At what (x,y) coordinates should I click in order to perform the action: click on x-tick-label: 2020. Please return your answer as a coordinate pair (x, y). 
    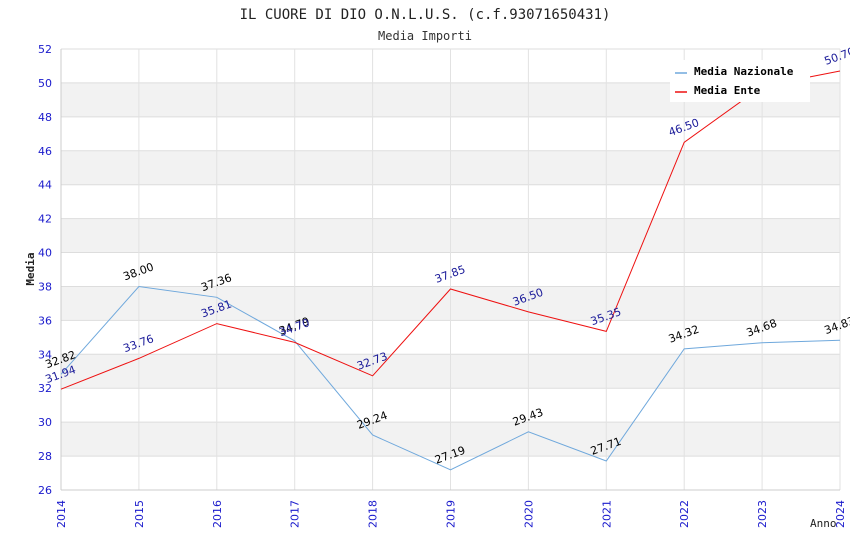
    Looking at the image, I should click on (528, 514).